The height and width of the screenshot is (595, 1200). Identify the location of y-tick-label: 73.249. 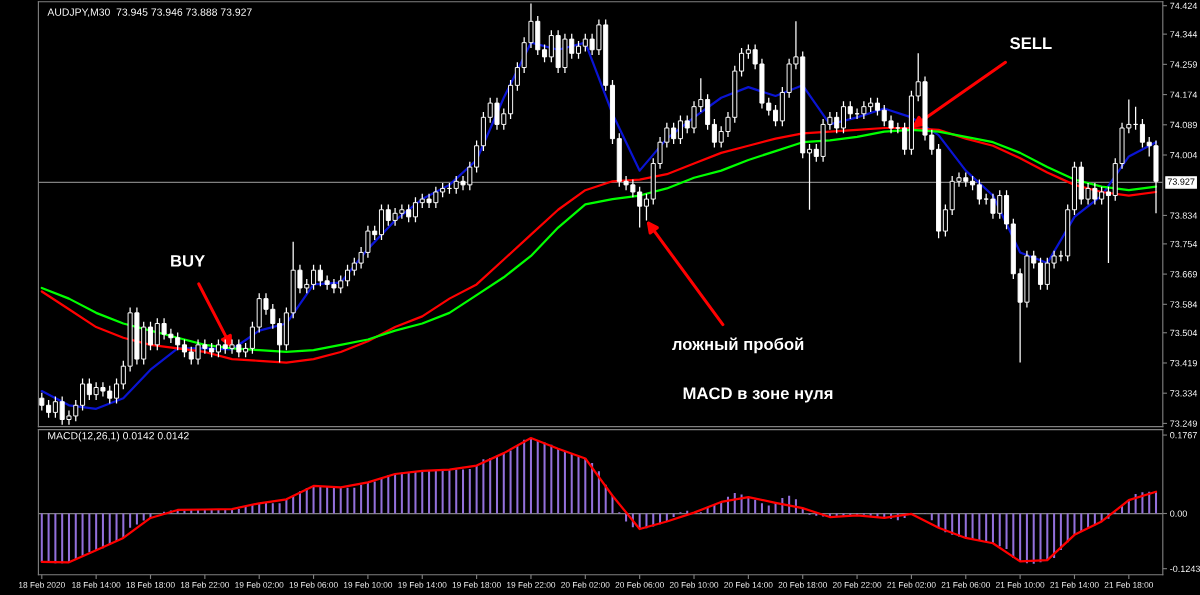
(1183, 423).